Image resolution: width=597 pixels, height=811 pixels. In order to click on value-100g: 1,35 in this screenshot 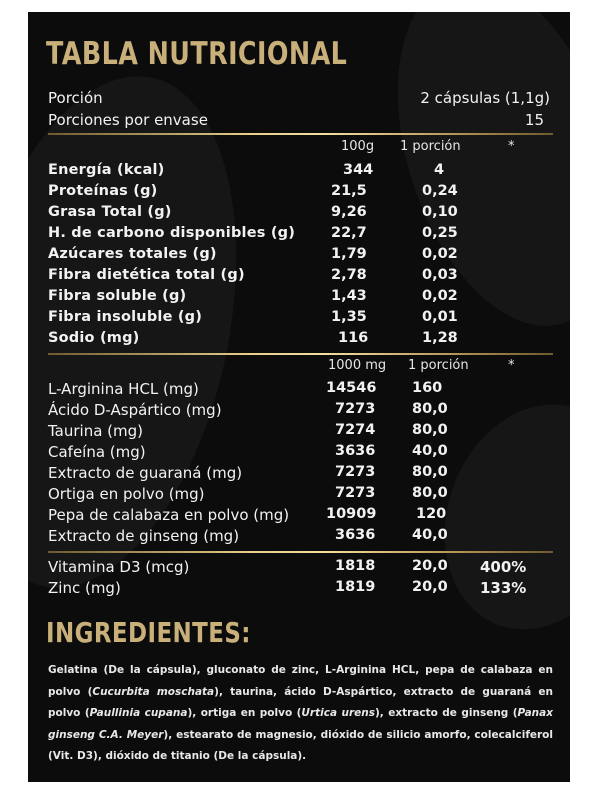, I will do `click(349, 317)`.